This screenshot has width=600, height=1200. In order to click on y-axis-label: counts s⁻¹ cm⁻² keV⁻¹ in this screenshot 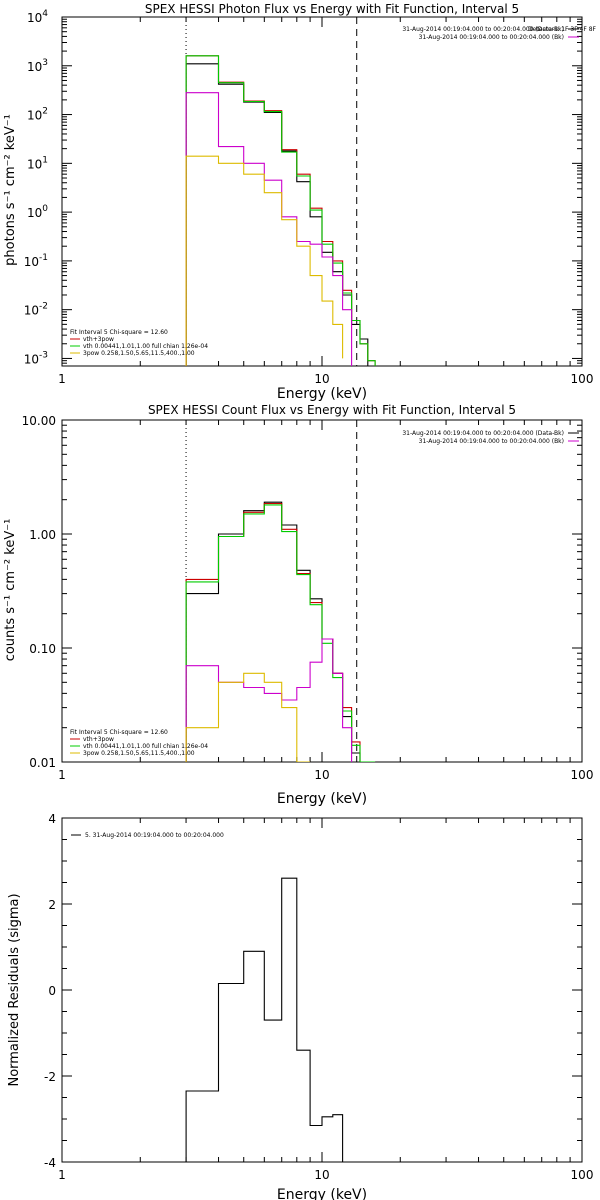, I will do `click(10, 590)`.